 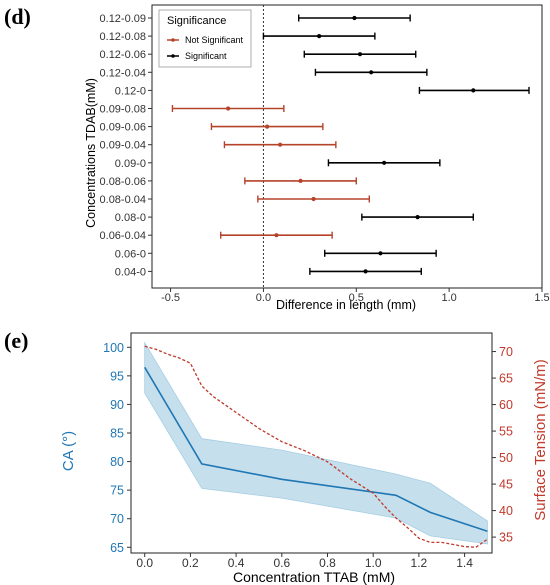 I want to click on panel-d-legend: Significance Not Significant Significant, so click(x=205, y=38).